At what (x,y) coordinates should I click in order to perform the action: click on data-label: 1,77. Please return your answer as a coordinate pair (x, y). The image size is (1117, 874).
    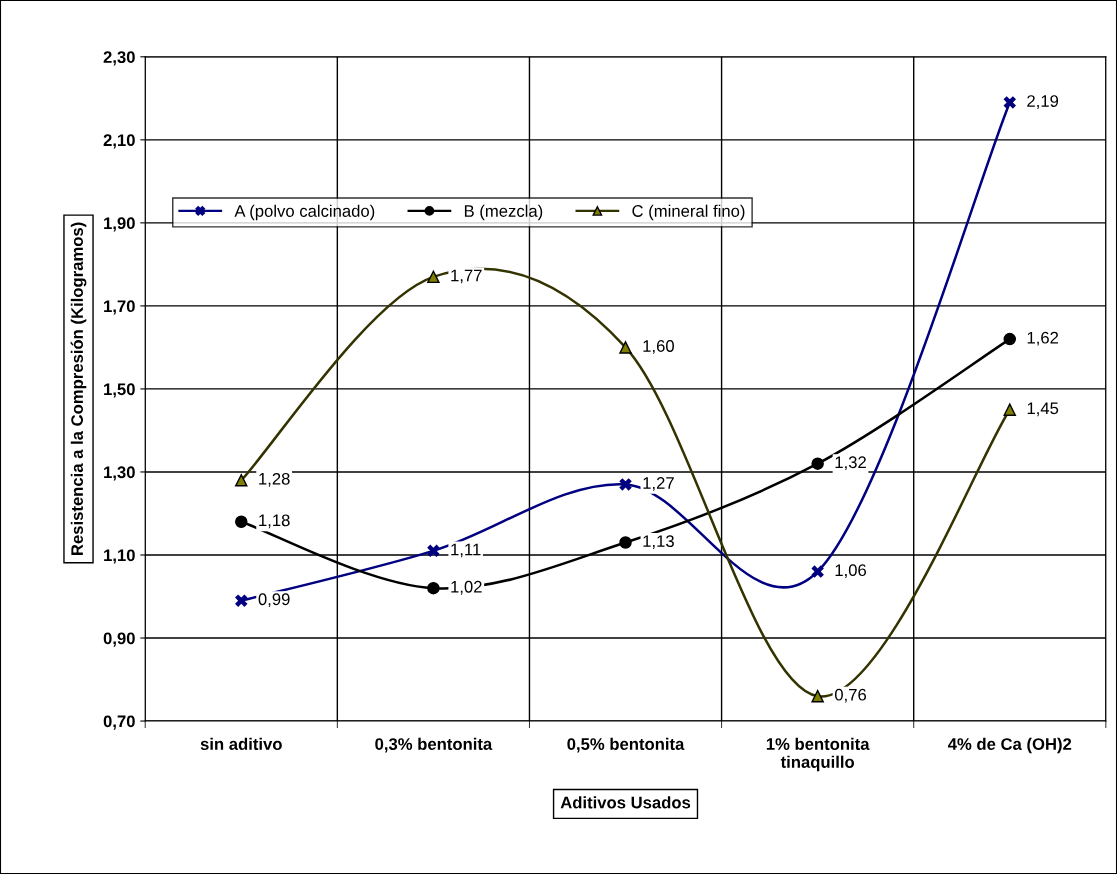
    Looking at the image, I should click on (466, 276).